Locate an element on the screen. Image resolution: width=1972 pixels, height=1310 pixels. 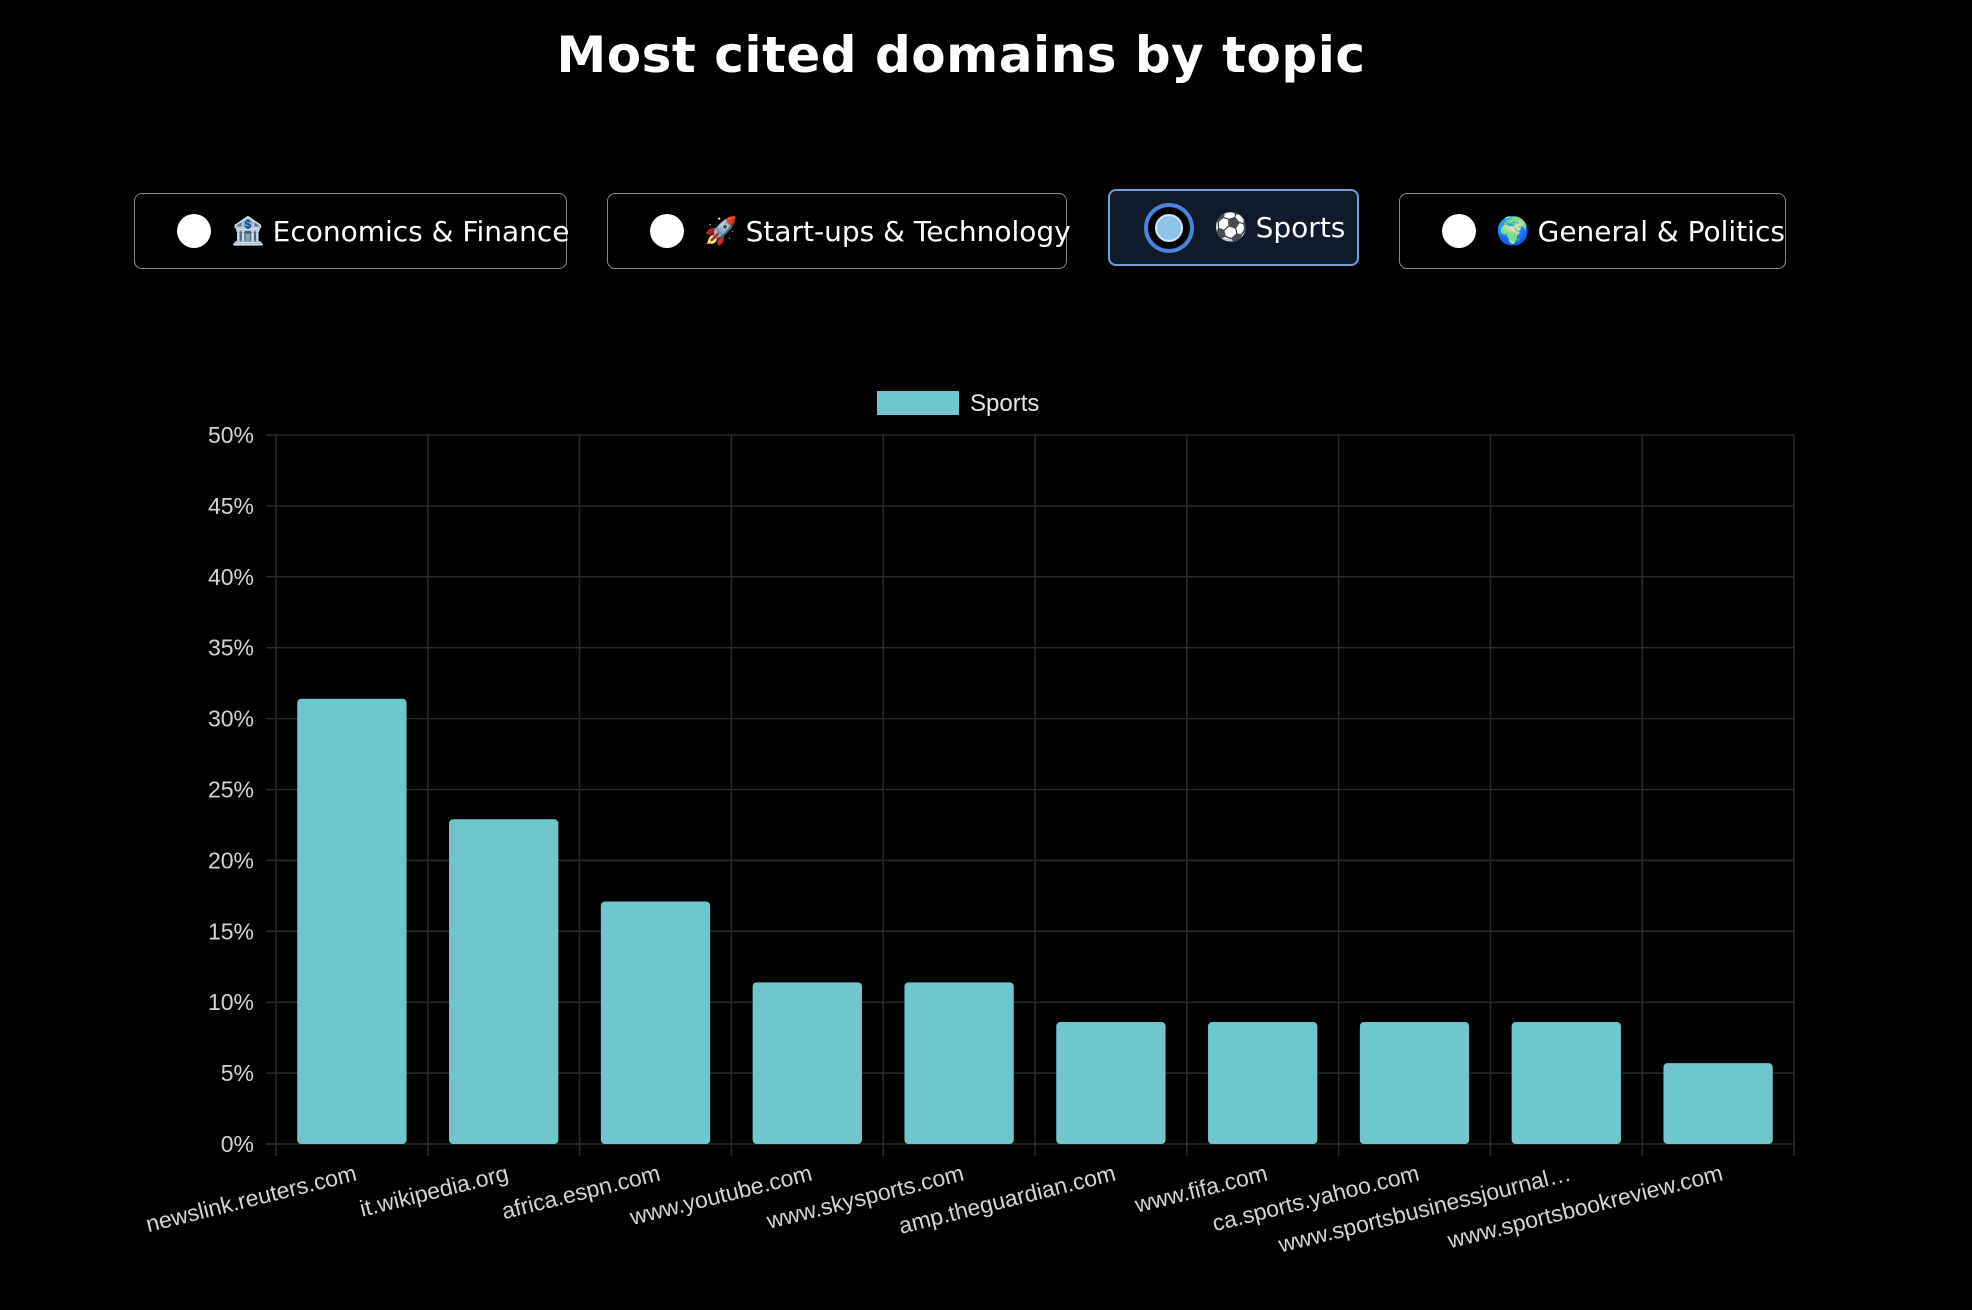
topic-label: Economics & Finance is located at coordinates (421, 231).